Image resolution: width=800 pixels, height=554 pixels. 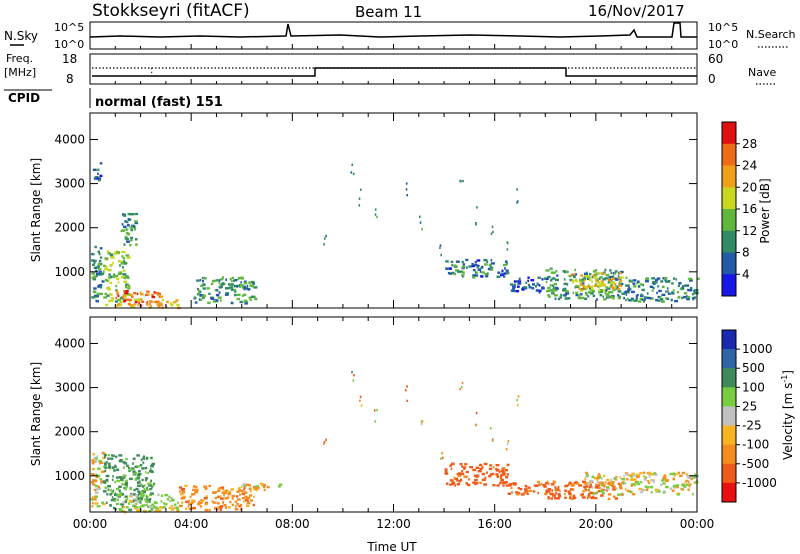 What do you see at coordinates (757, 349) in the screenshot?
I see `colorbar-tick-label: 1000` at bounding box center [757, 349].